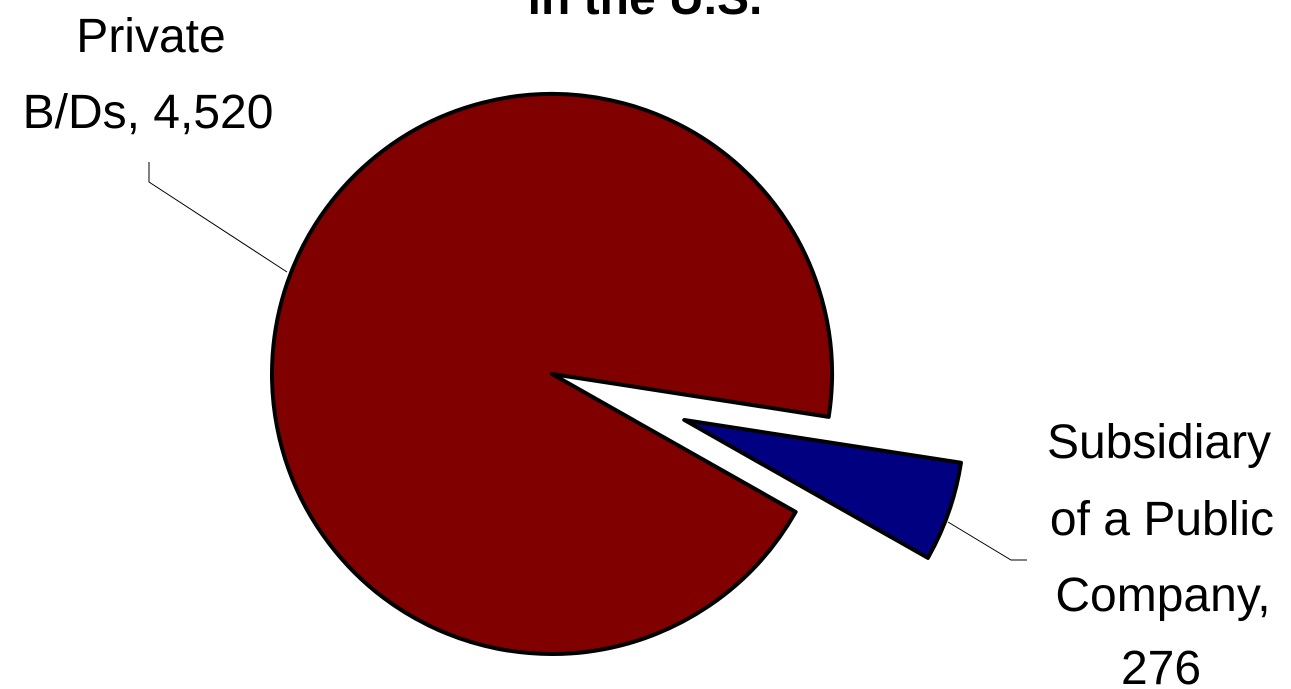  Describe the element at coordinates (1162, 519) in the screenshot. I see `slice-label-subsidiary-line-2: of a Public` at that location.